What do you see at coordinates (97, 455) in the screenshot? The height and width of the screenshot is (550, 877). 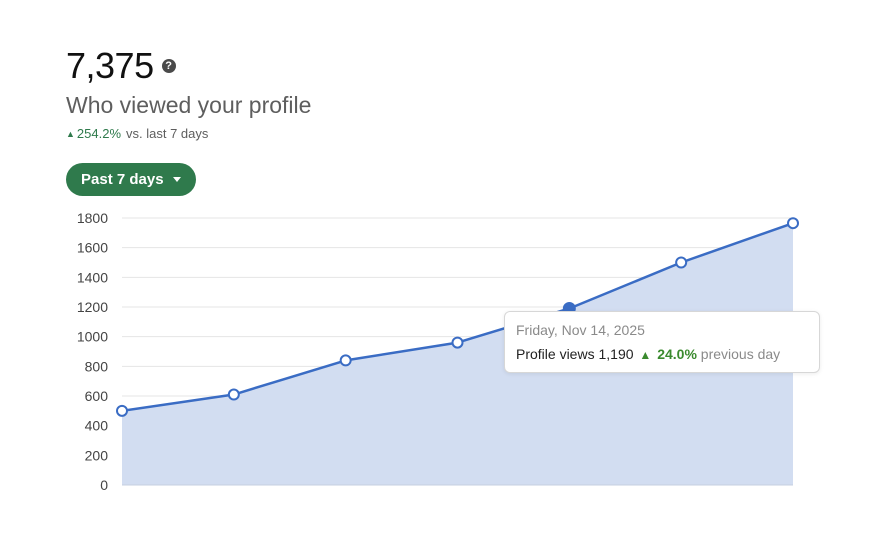 I see `y-tick-label: 200` at bounding box center [97, 455].